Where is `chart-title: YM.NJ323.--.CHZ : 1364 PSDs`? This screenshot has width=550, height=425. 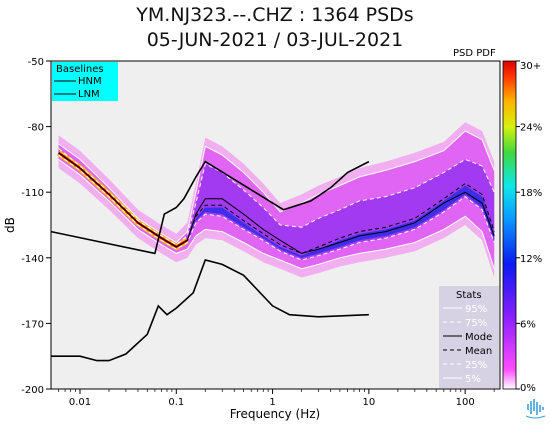 chart-title: YM.NJ323.--.CHZ : 1364 PSDs is located at coordinates (275, 15).